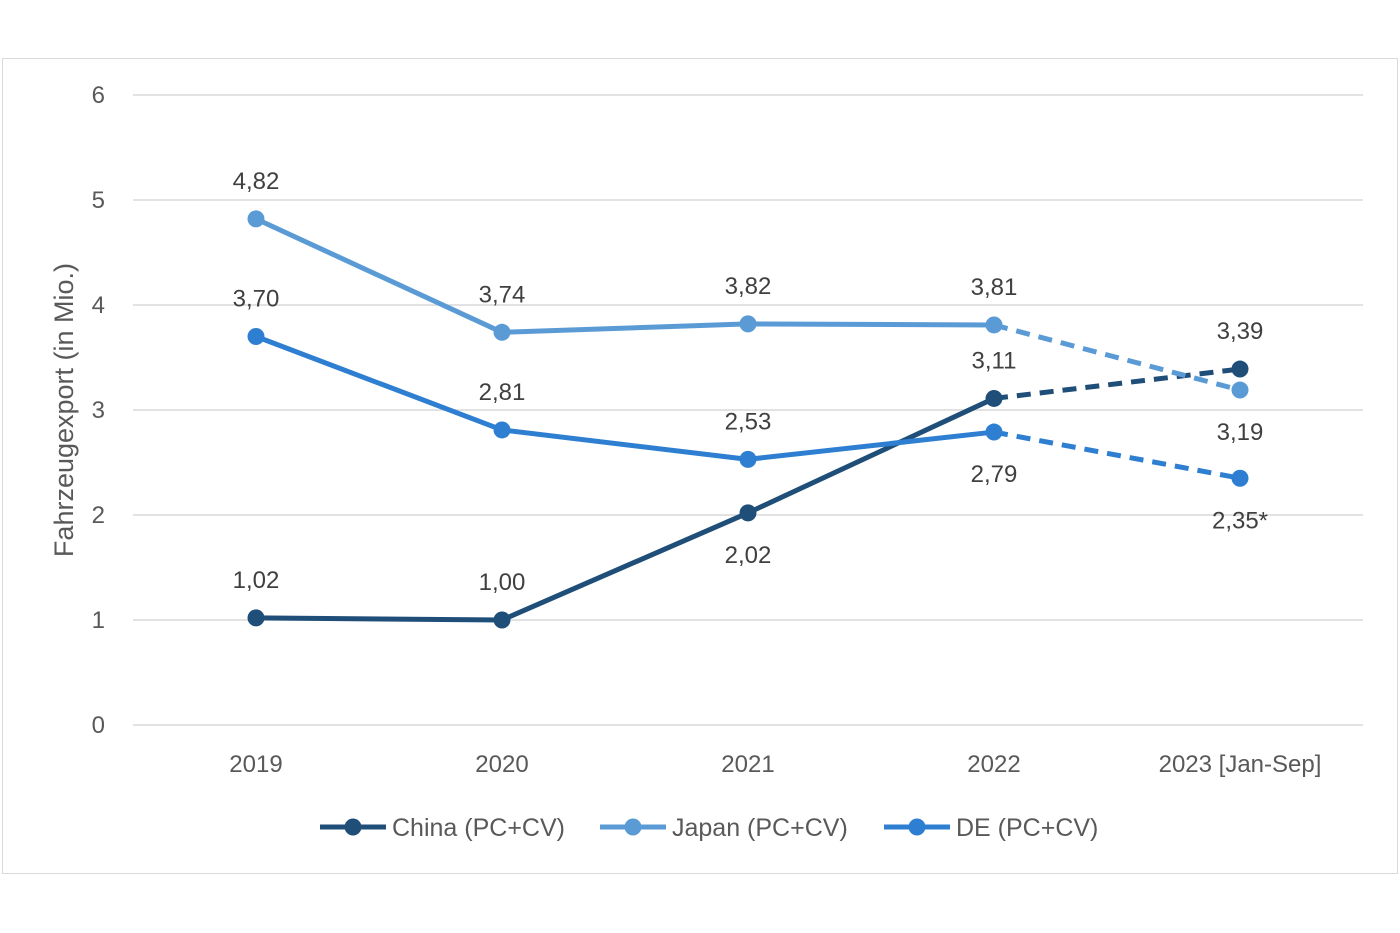 This screenshot has width=1400, height=933. Describe the element at coordinates (98, 515) in the screenshot. I see `y-tick-label: 2` at that location.